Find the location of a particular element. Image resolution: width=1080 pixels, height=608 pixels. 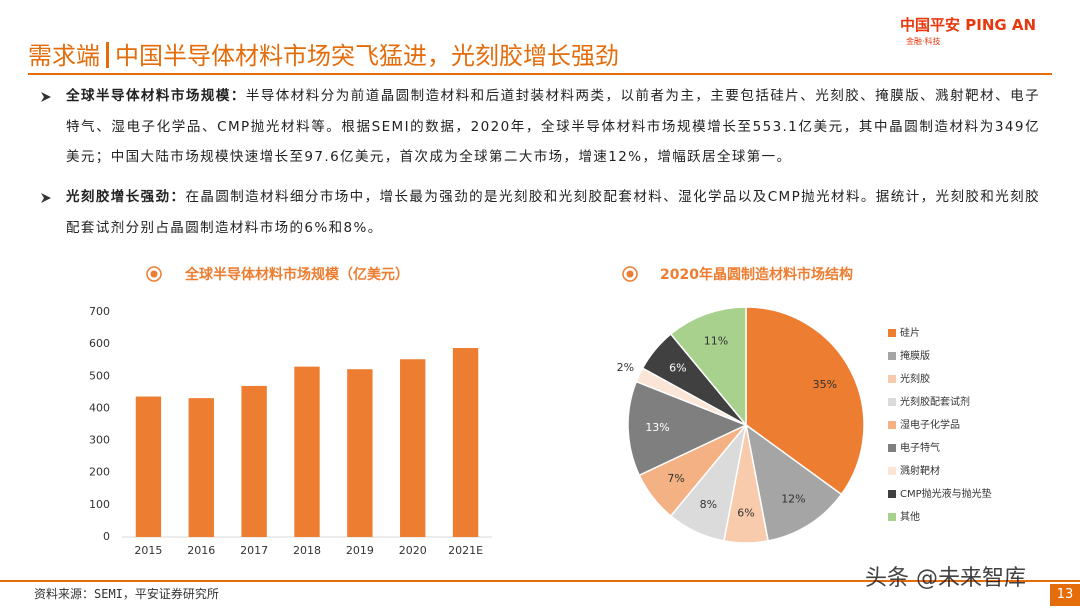

legend-label: 硅片 is located at coordinates (910, 332).